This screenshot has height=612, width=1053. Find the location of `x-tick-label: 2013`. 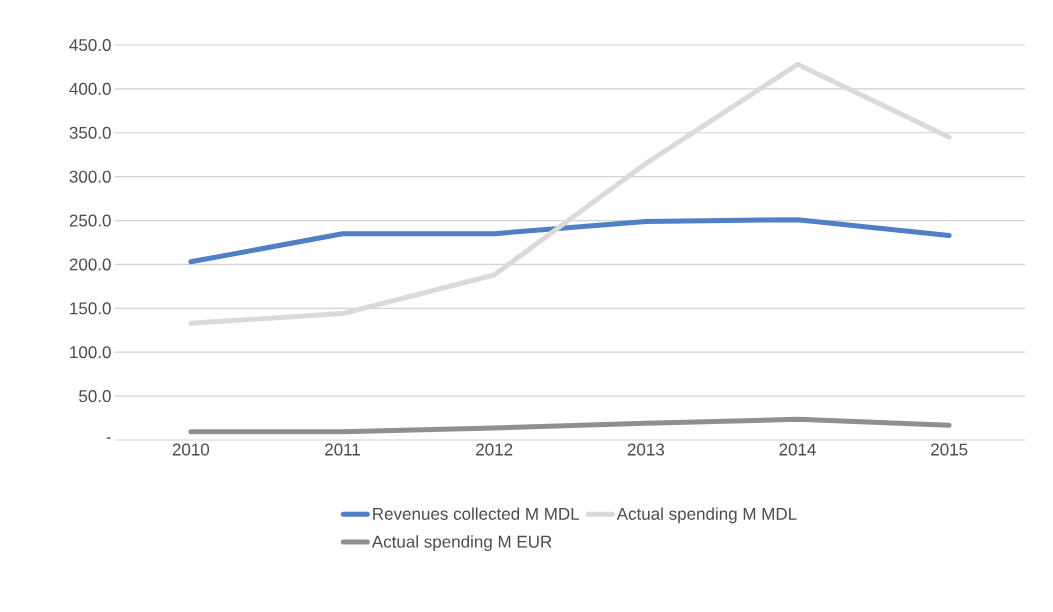

x-tick-label: 2013 is located at coordinates (645, 449).